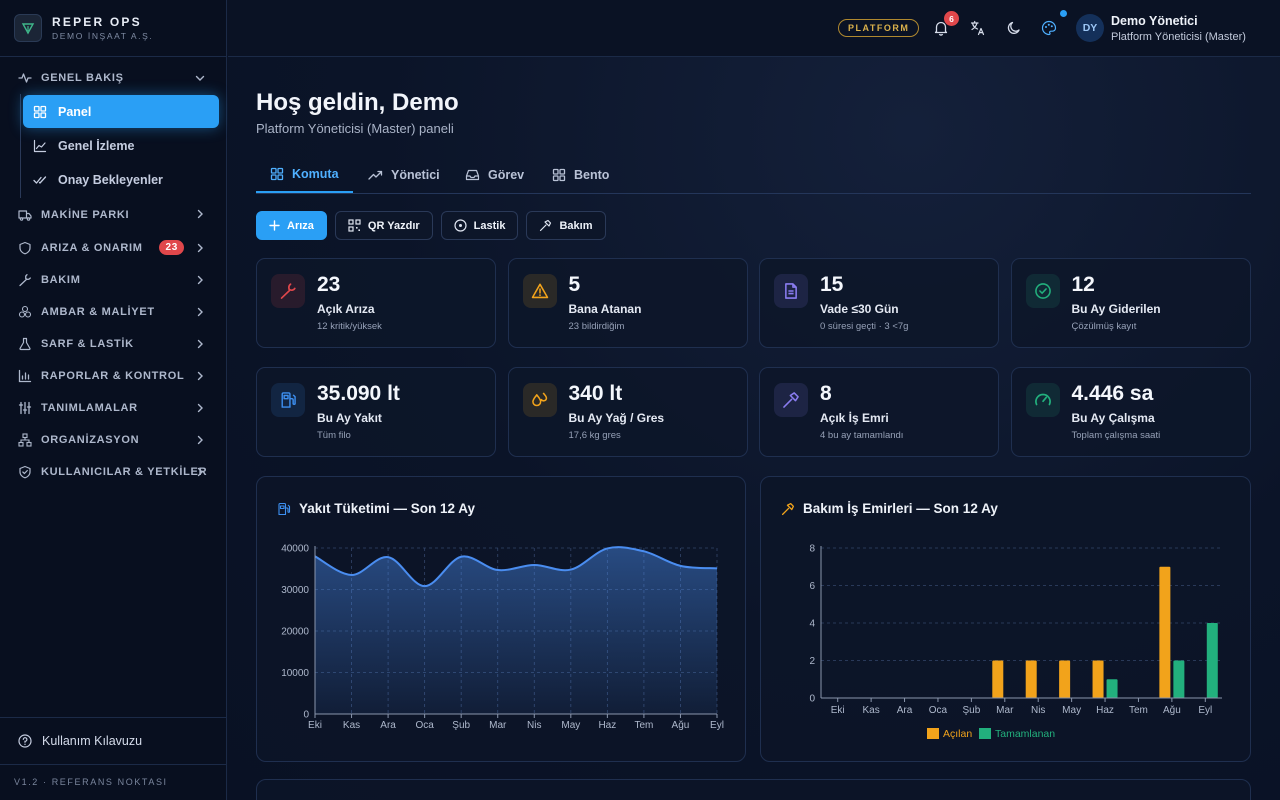 The image size is (1280, 800). I want to click on stat-card: 5 Bana Atanan 23 bildirdiğim, so click(627, 303).